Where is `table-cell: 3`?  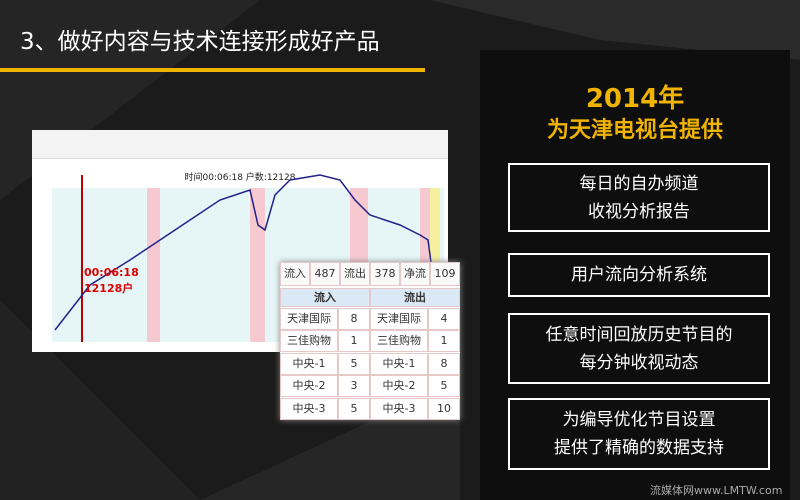
table-cell: 3 is located at coordinates (354, 386).